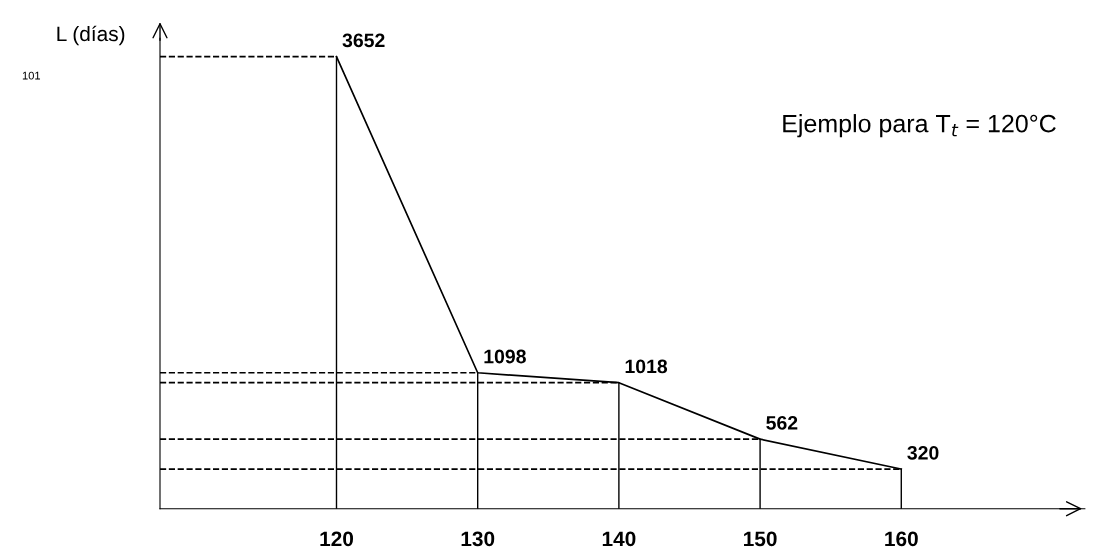 This screenshot has width=1101, height=547. What do you see at coordinates (478, 539) in the screenshot?
I see `x-tick-label: 130` at bounding box center [478, 539].